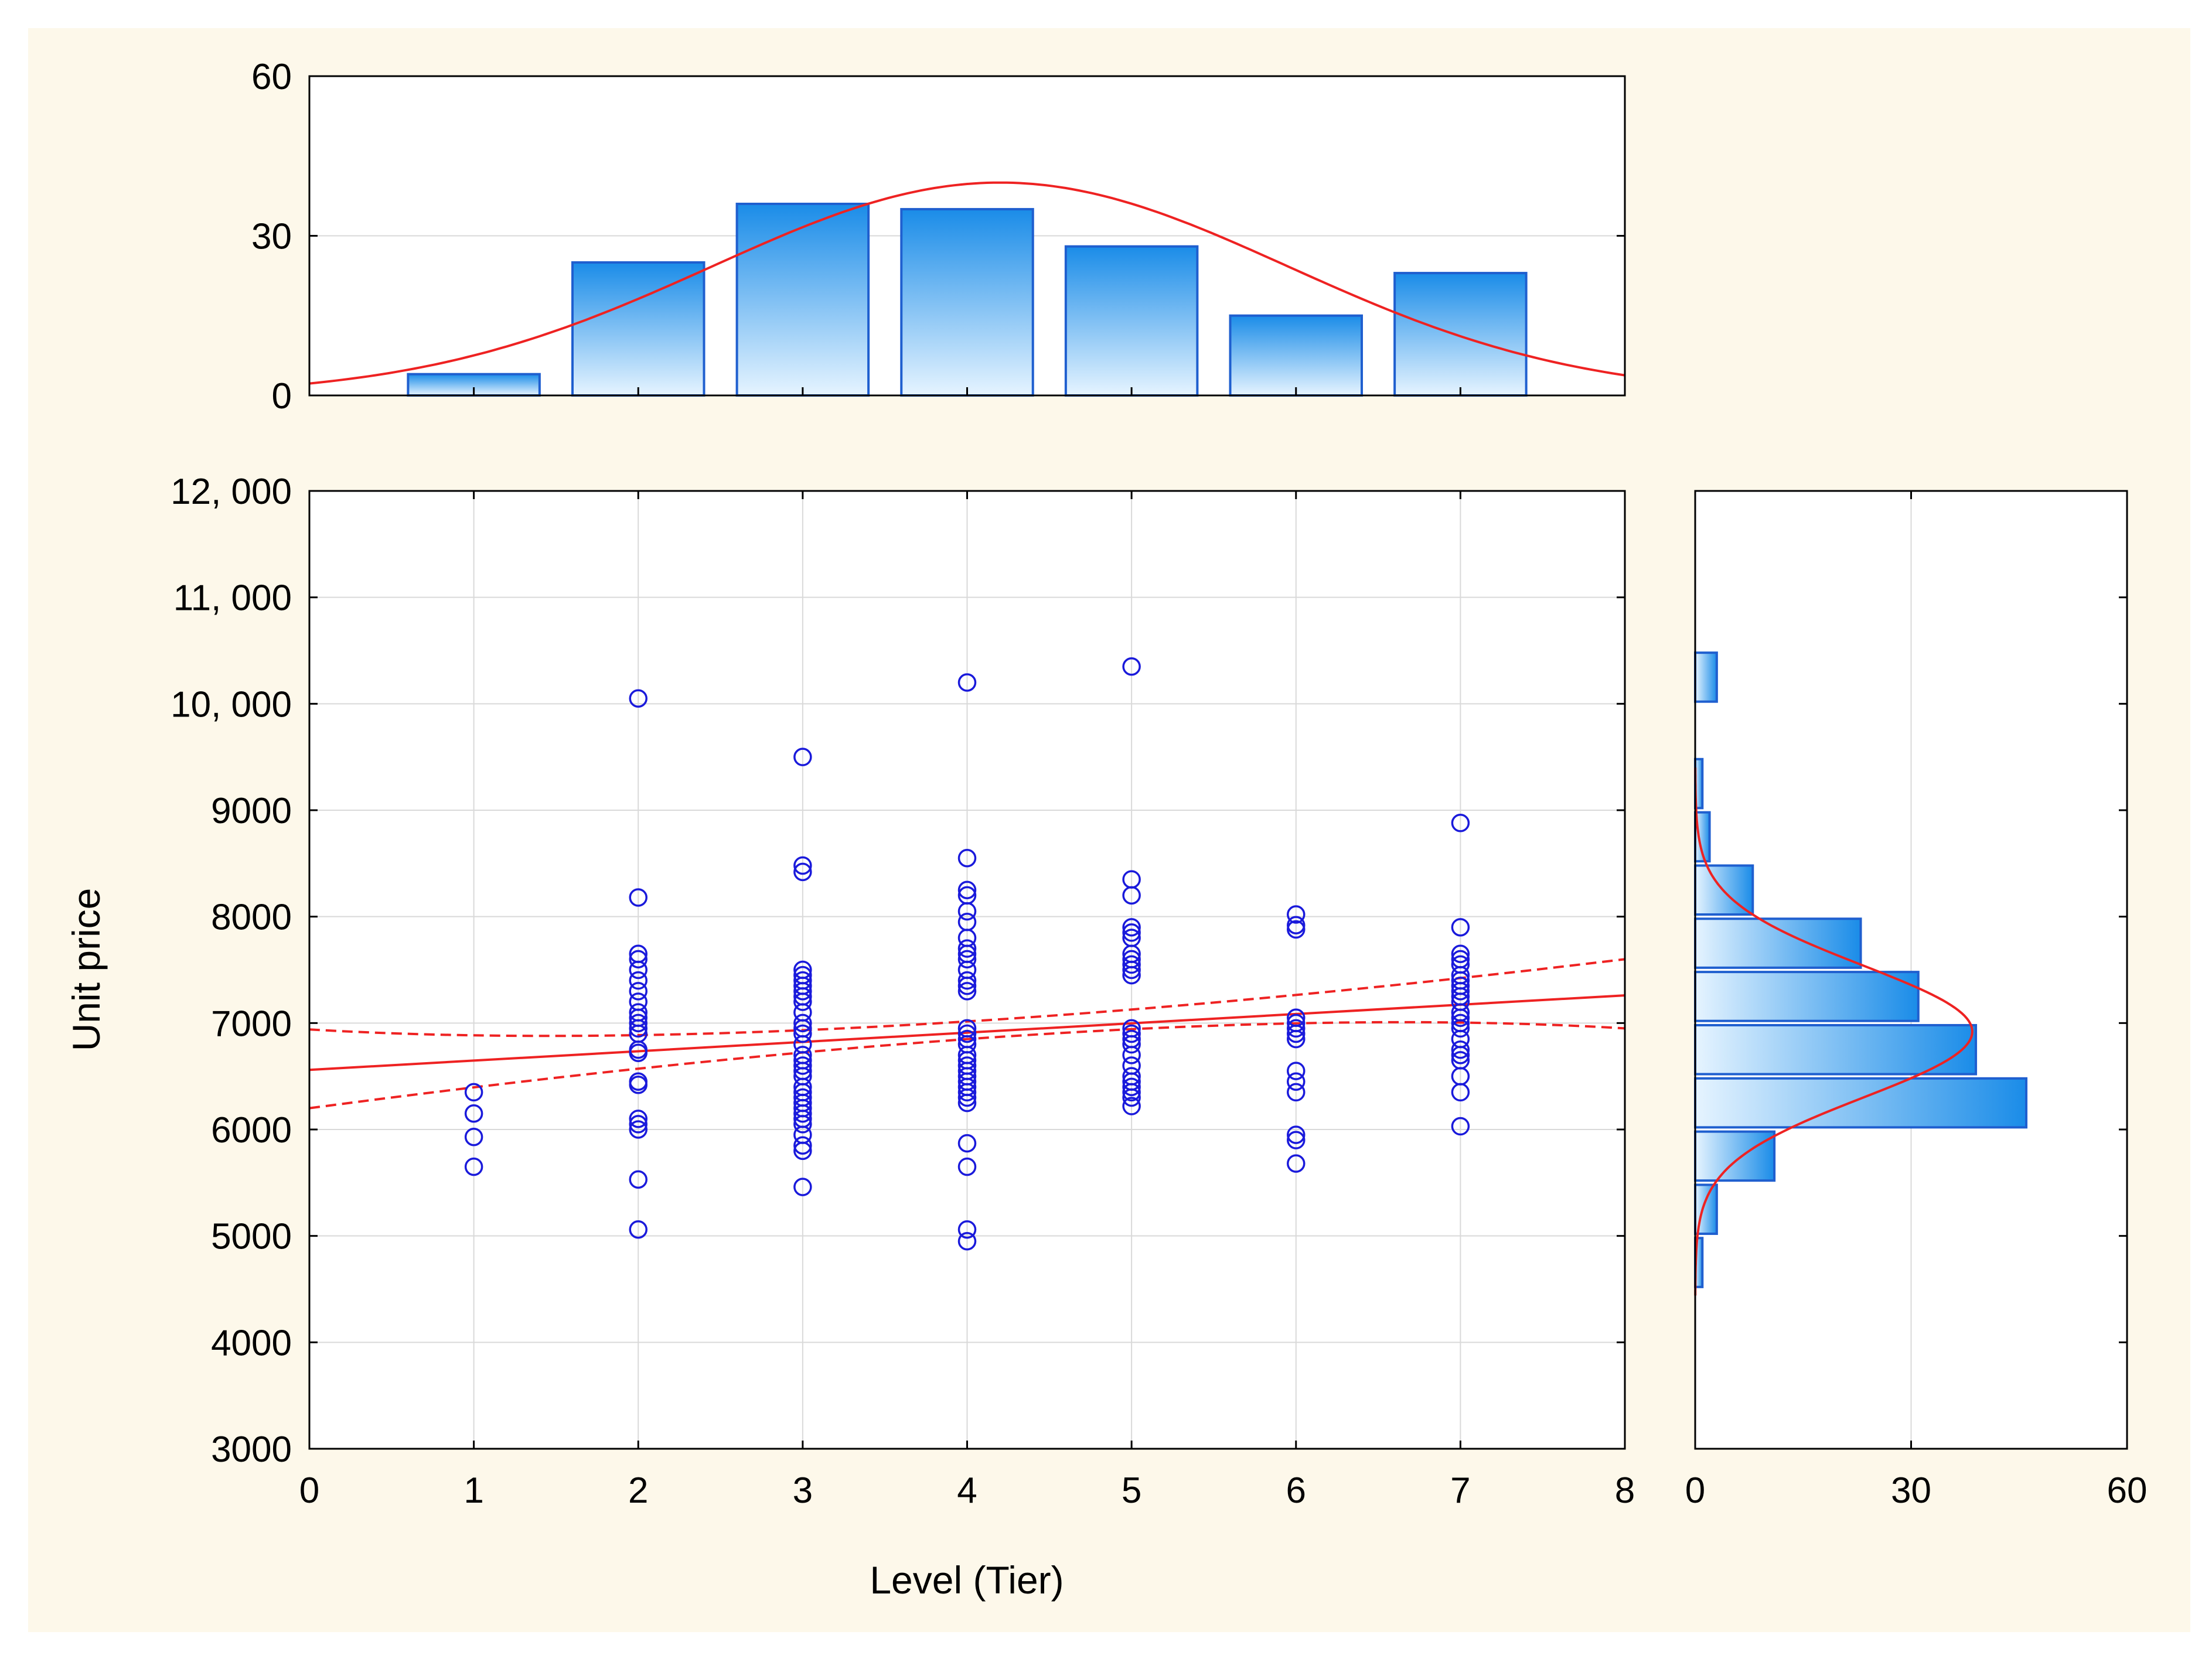 The height and width of the screenshot is (1662, 2212). Describe the element at coordinates (803, 1490) in the screenshot. I see `x-tick-label: 3` at that location.